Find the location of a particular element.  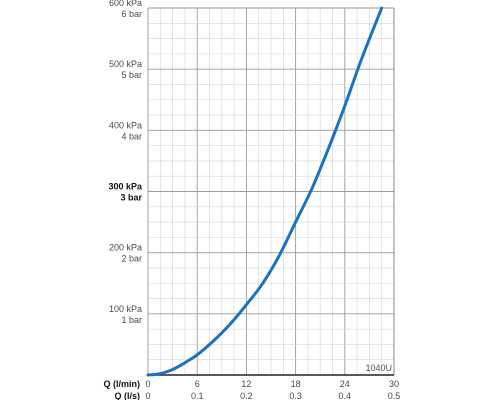

x-tick-labels: 0 6 12 18 24 30 0 0.1 0.2 0.3 0.4 0.5 is located at coordinates (272, 389).